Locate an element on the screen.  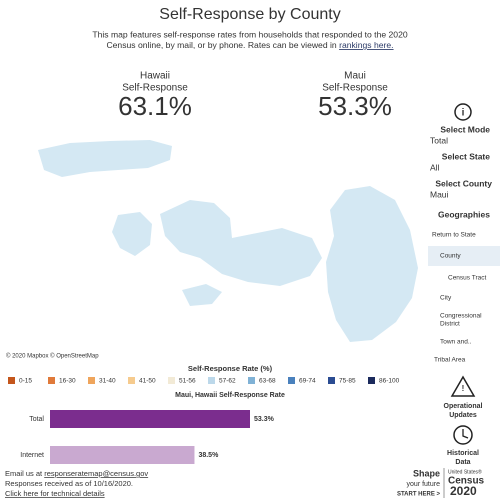
history-label: Historical is located at coordinates (463, 453).